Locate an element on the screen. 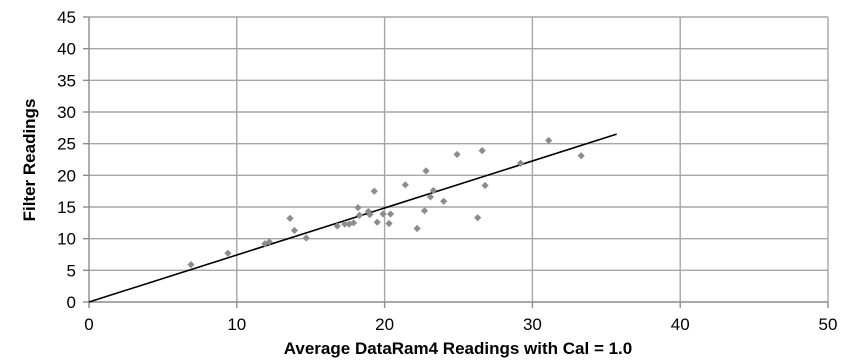 The width and height of the screenshot is (850, 363). y-tick-label: 35 is located at coordinates (66, 80).